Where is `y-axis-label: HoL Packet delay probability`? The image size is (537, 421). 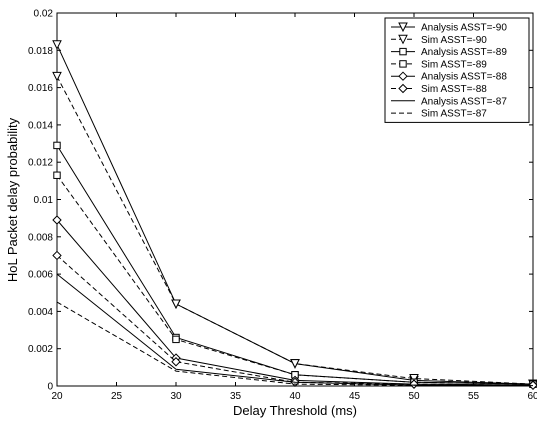 y-axis-label: HoL Packet delay probability is located at coordinates (12, 199).